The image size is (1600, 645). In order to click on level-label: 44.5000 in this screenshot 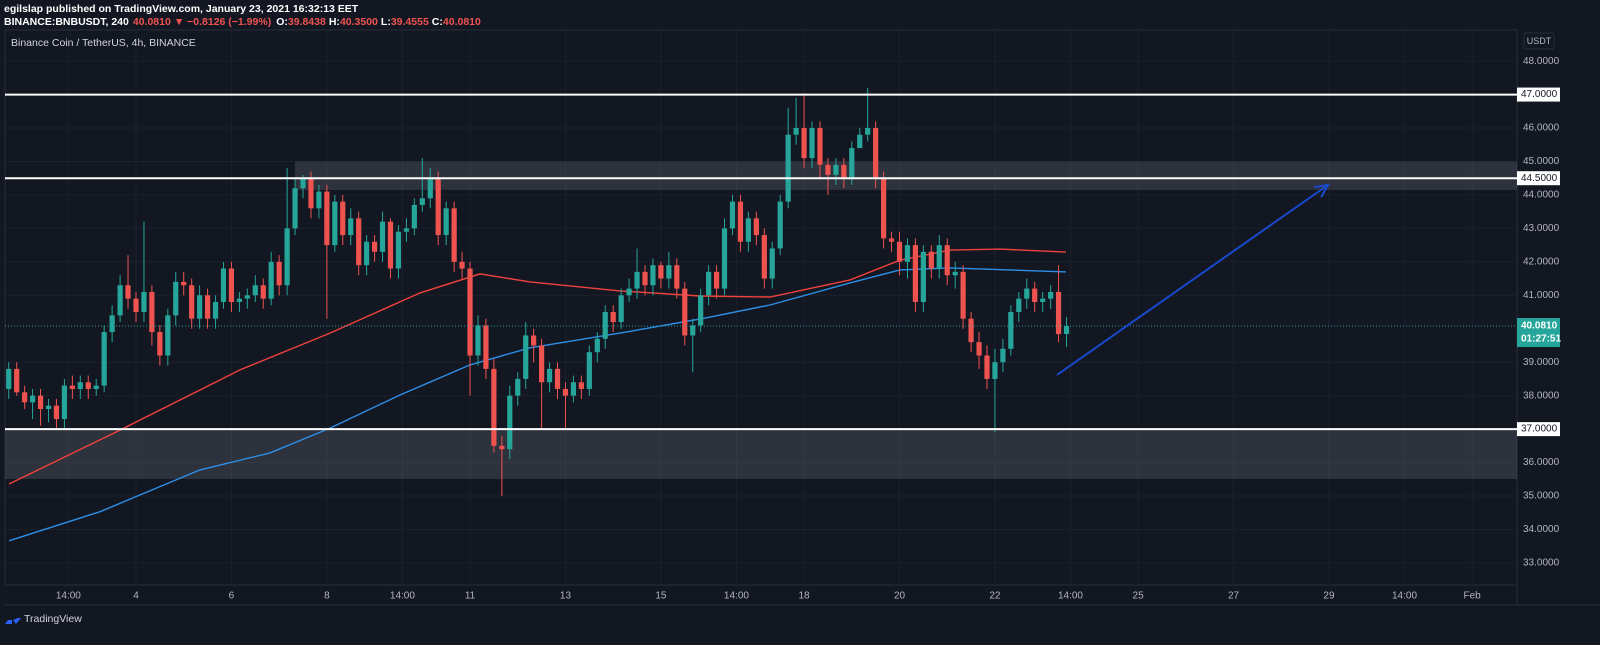, I will do `click(1539, 178)`.